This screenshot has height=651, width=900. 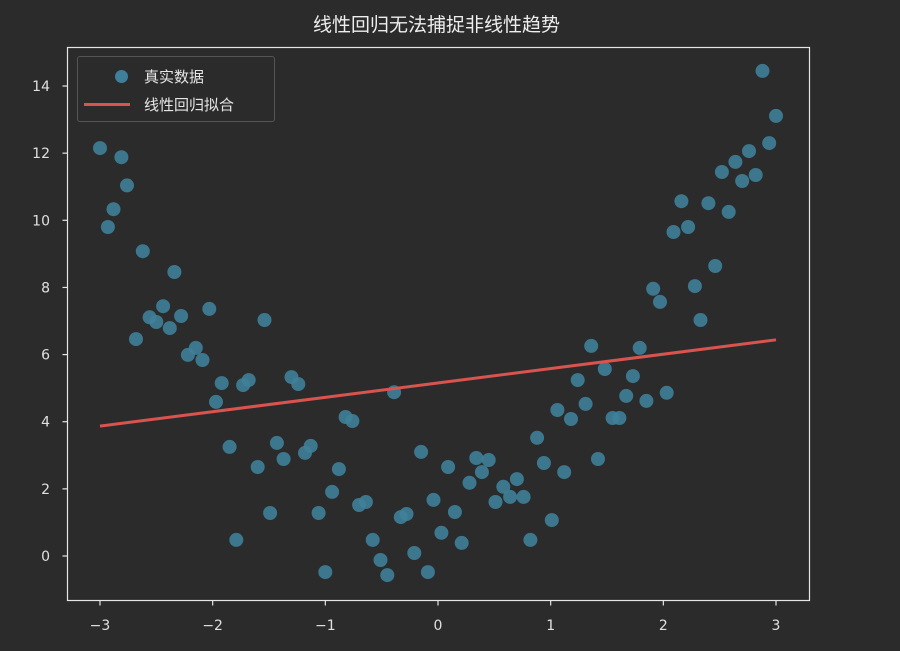 I want to click on legend: 真实数据 线性回归拟合, so click(x=176, y=89).